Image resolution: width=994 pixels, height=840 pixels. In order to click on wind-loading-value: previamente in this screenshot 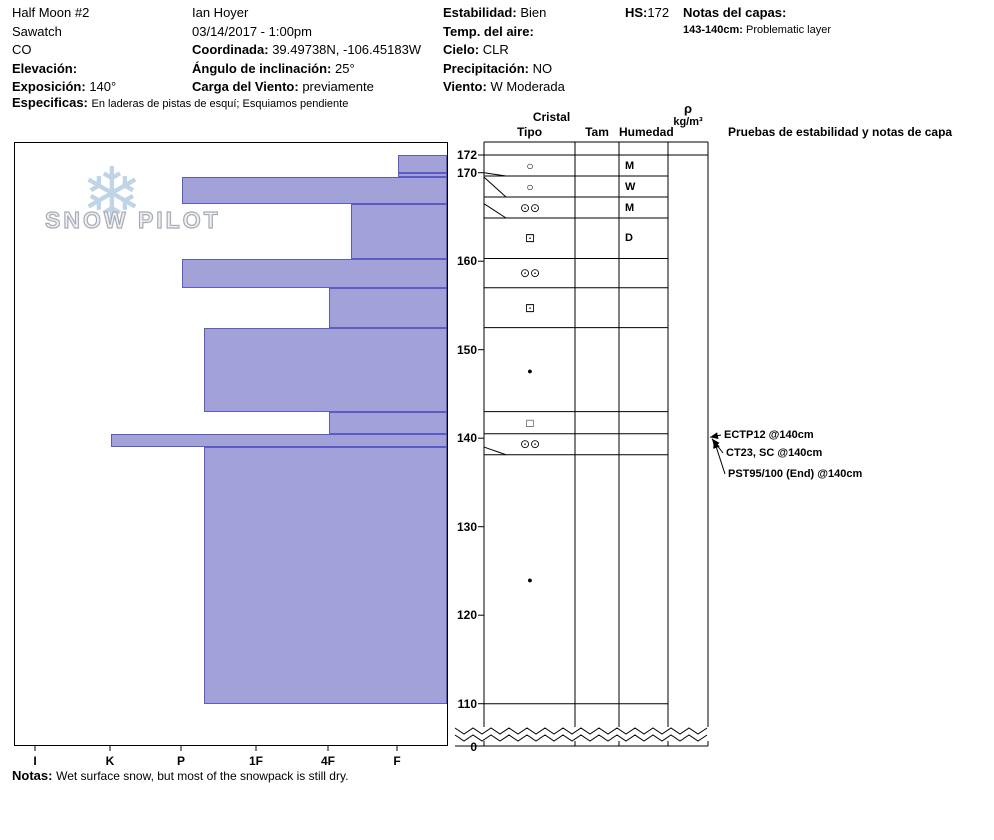, I will do `click(338, 86)`.